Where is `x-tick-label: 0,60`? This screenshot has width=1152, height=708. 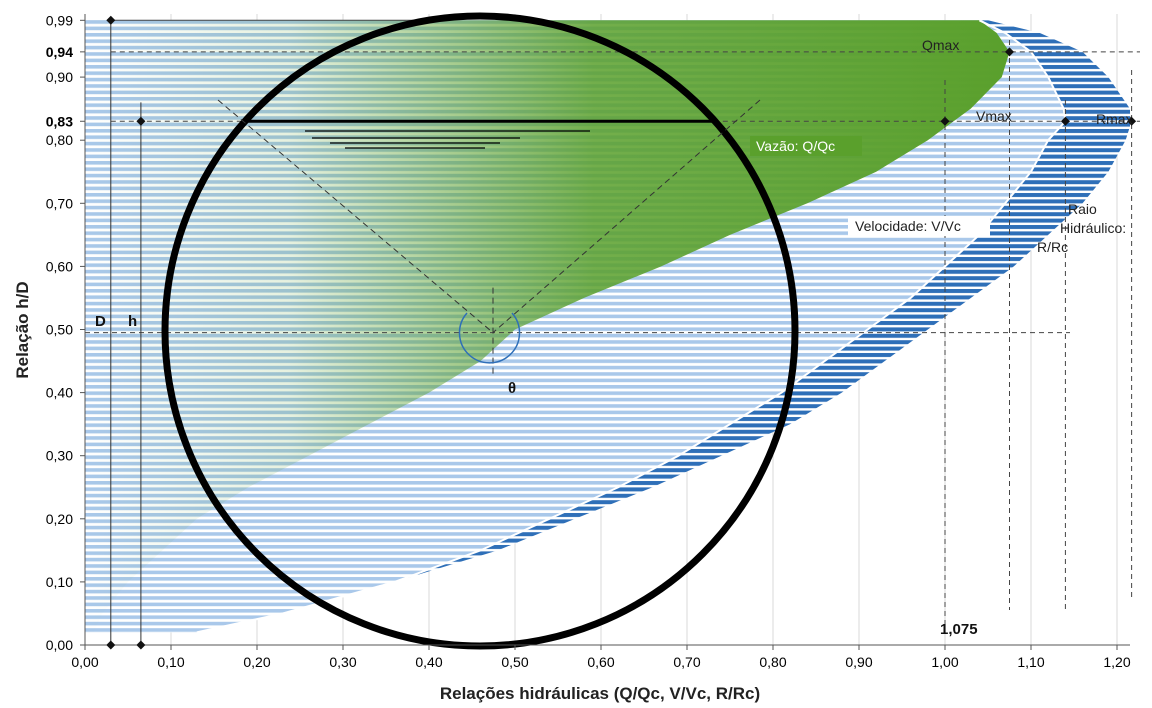
x-tick-label: 0,60 is located at coordinates (600, 662).